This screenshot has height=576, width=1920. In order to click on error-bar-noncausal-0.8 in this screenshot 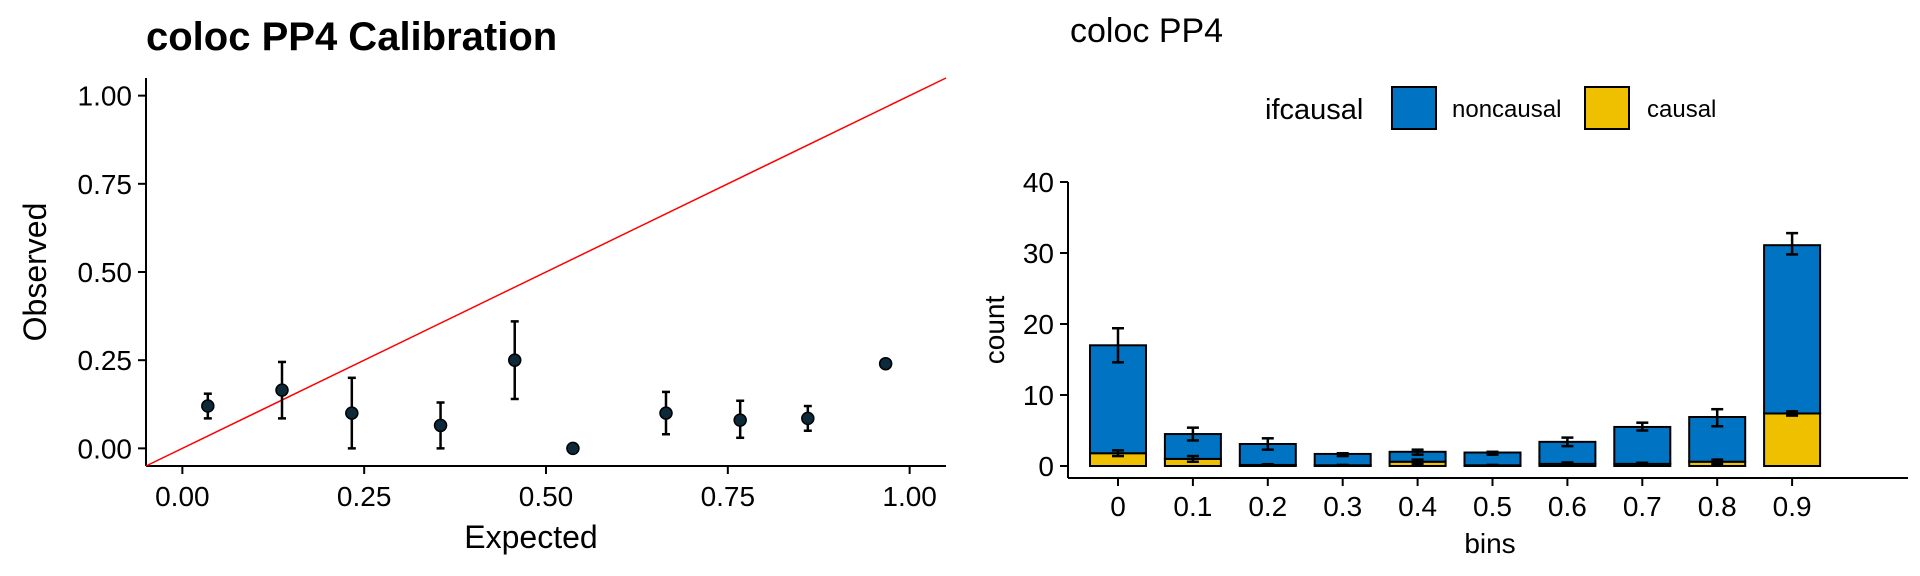, I will do `click(1717, 417)`.